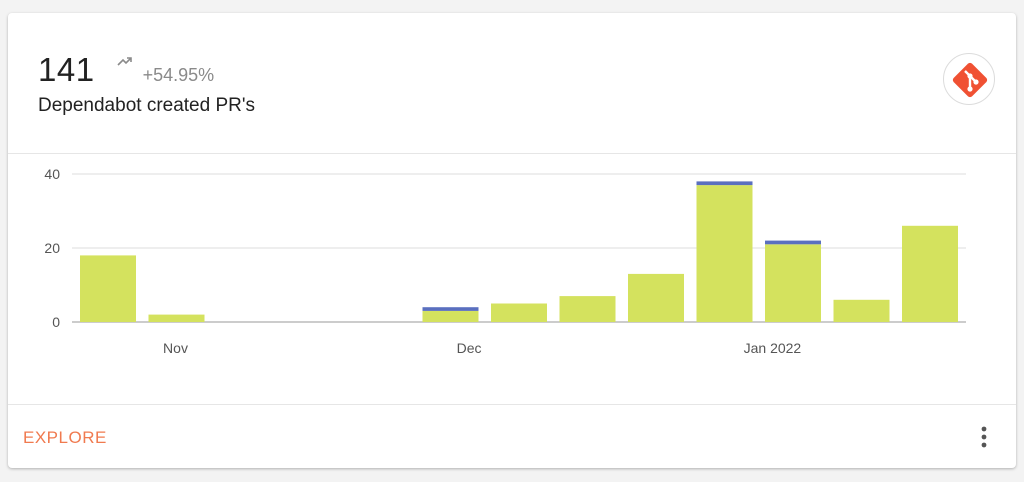 The height and width of the screenshot is (482, 1024). I want to click on bar-2021-12-20-s0, so click(656, 297).